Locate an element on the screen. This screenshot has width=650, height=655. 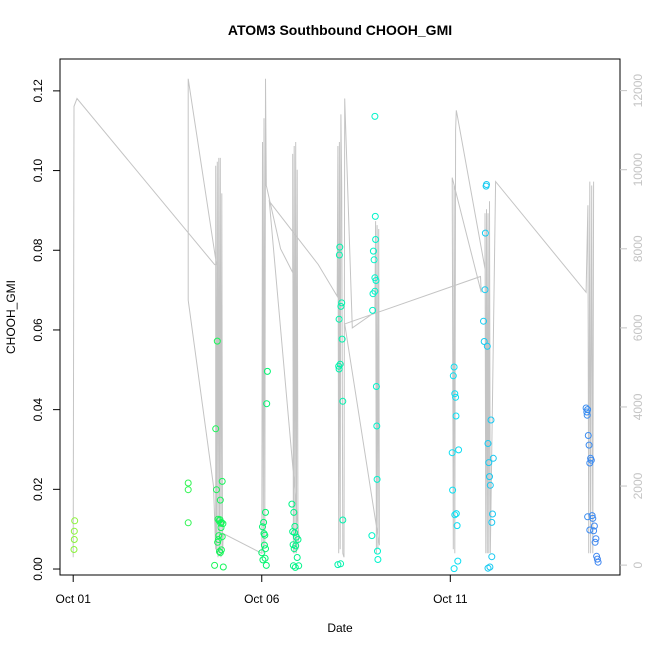
y-tick-label: 0.06 is located at coordinates (38, 330).